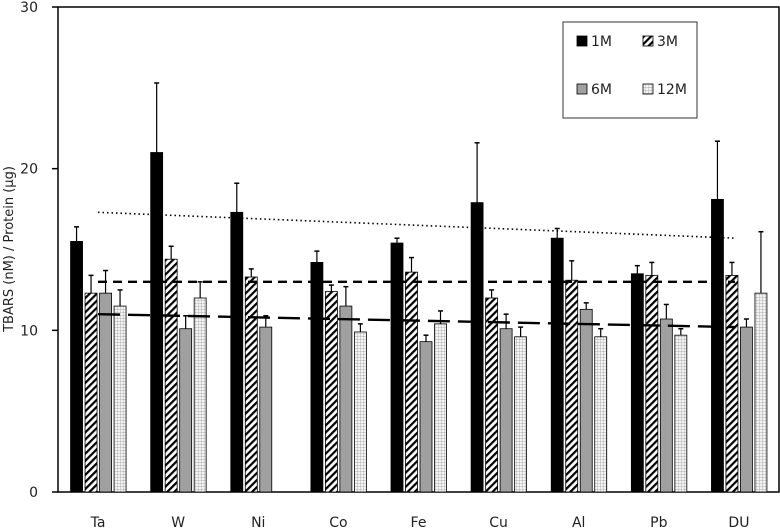 The width and height of the screenshot is (780, 532). Describe the element at coordinates (157, 322) in the screenshot. I see `bar-1M-W` at that location.